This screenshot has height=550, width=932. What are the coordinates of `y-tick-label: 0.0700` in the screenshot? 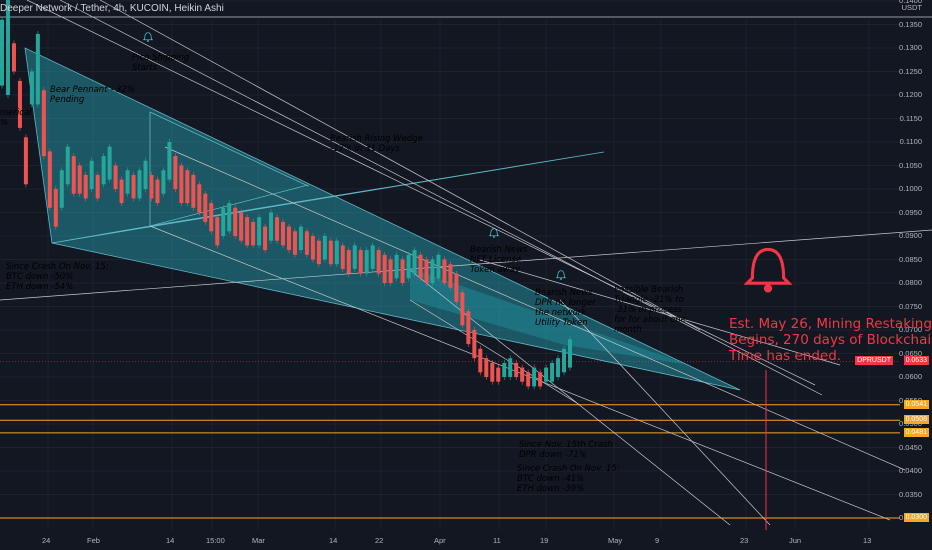 It's located at (910, 329).